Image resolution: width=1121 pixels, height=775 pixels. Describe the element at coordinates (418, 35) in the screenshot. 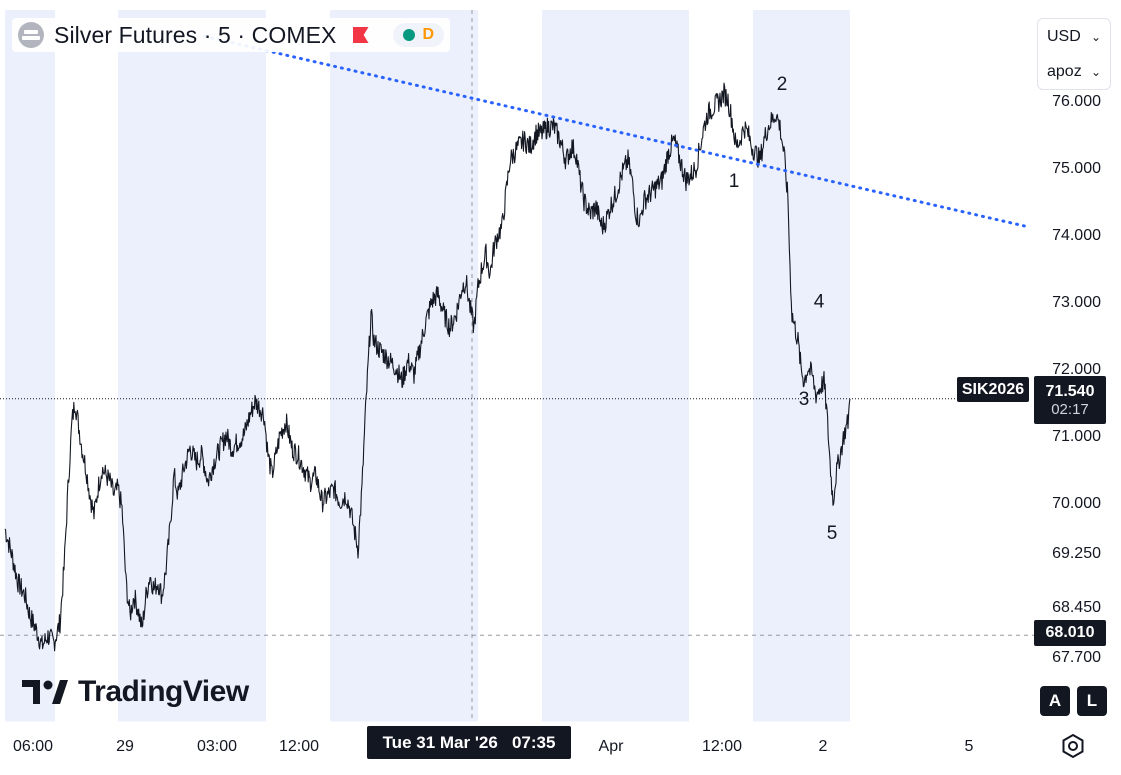

I see `market-status-pill: D` at that location.